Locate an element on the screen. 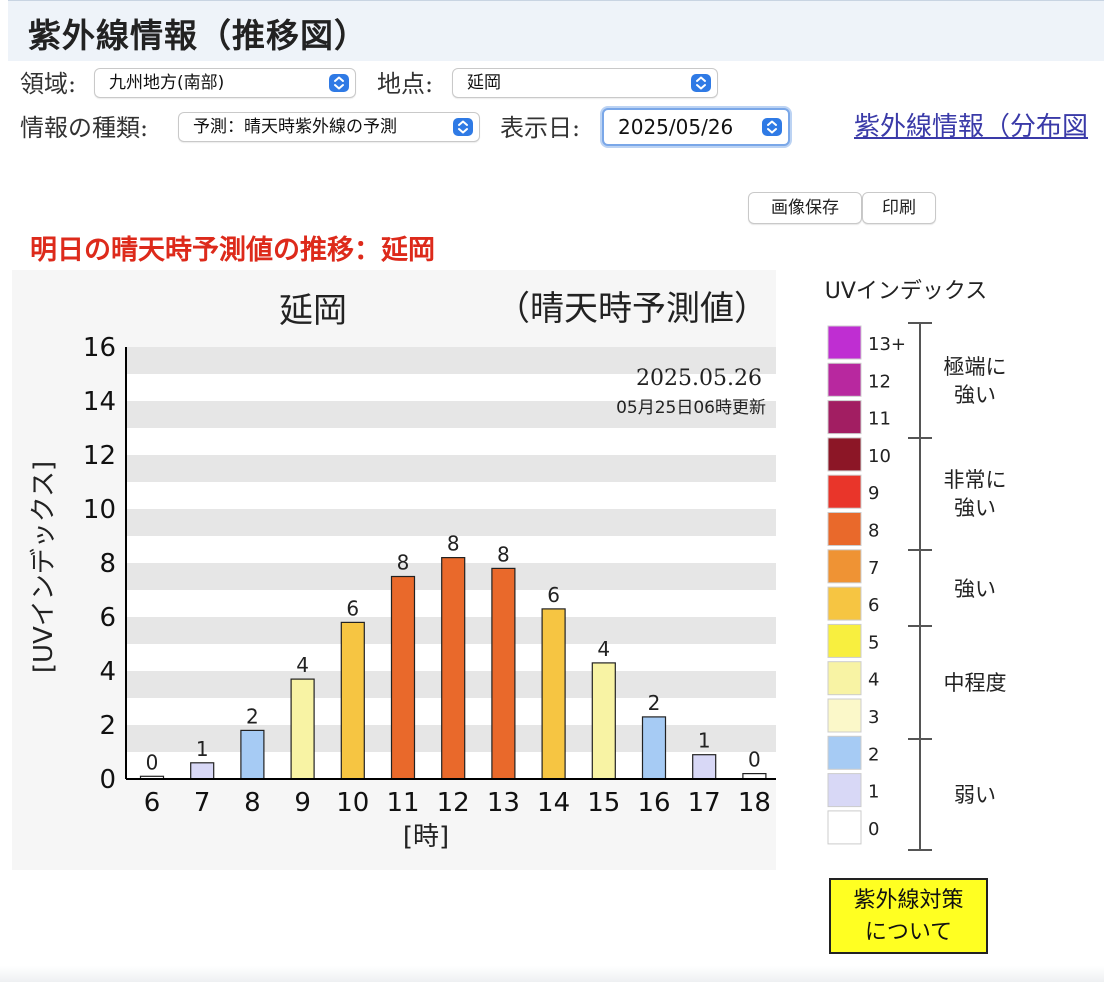 This screenshot has width=1104, height=982. region-label: 領域: is located at coordinates (48, 84).